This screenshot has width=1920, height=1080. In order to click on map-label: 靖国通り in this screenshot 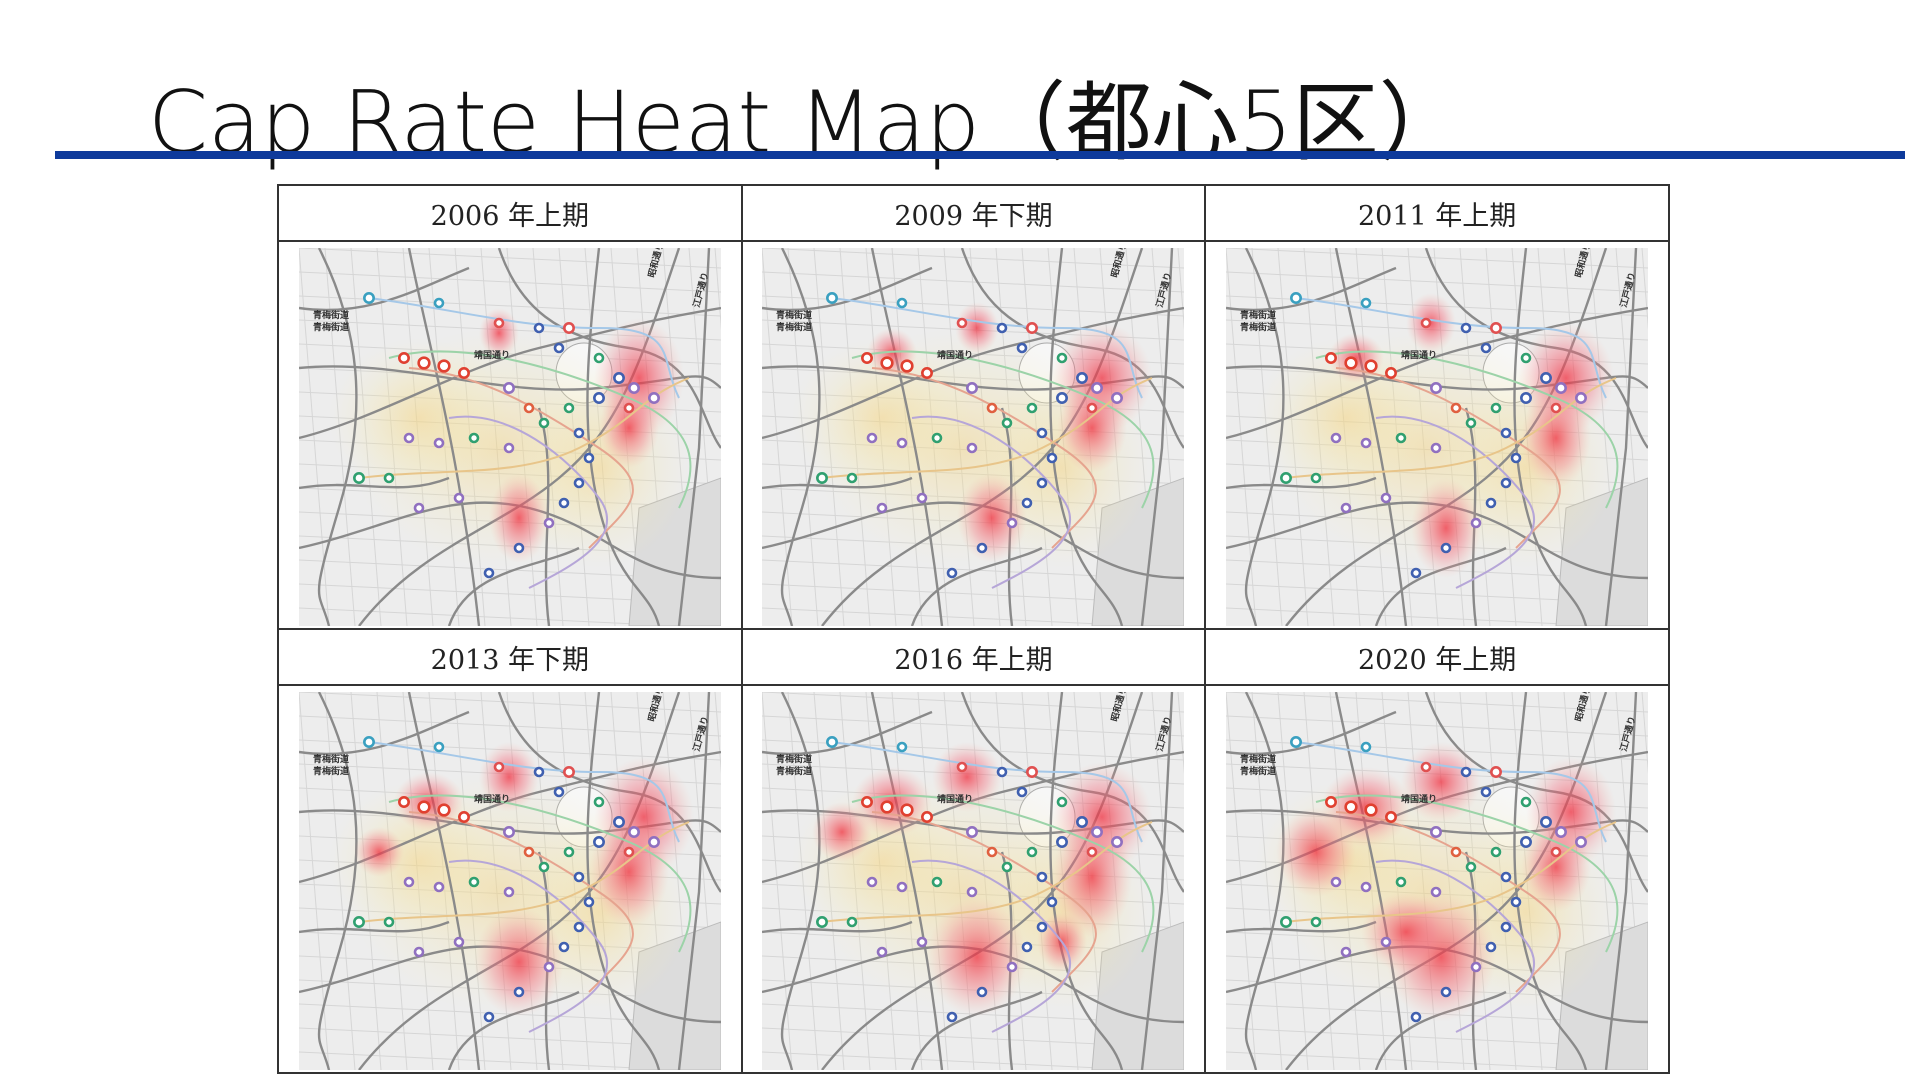, I will do `click(492, 799)`.